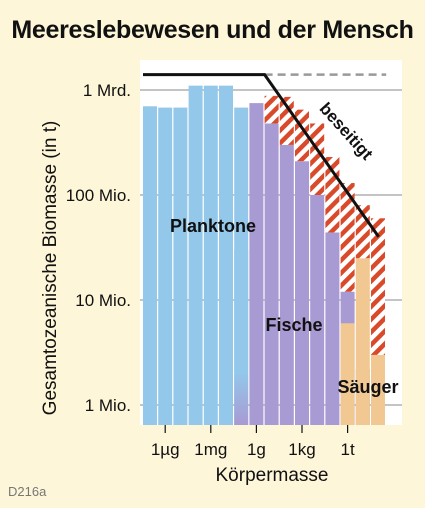 The width and height of the screenshot is (425, 508). Describe the element at coordinates (108, 405) in the screenshot. I see `y-tick-label: 1 Mio.` at that location.